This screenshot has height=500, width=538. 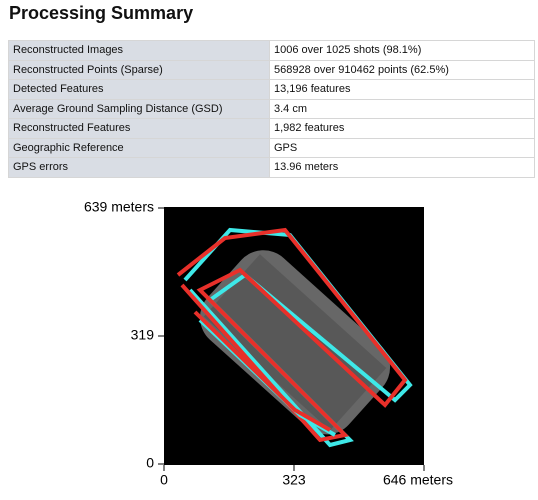 I want to click on point-cloud, so click(x=295, y=342).